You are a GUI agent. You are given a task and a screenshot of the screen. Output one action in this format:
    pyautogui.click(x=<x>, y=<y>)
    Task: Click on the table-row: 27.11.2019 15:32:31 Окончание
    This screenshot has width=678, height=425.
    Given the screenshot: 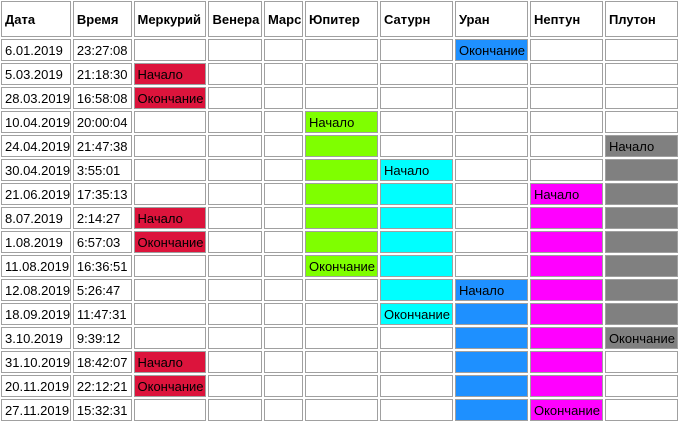 What is the action you would take?
    pyautogui.click(x=339, y=410)
    